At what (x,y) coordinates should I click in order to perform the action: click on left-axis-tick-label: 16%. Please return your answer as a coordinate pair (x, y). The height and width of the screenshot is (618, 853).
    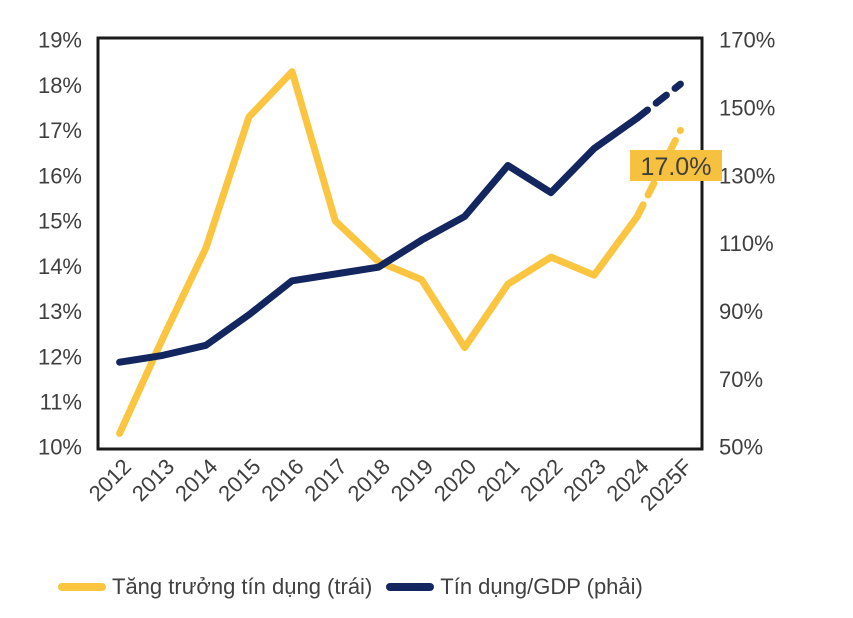
    Looking at the image, I should click on (60, 175).